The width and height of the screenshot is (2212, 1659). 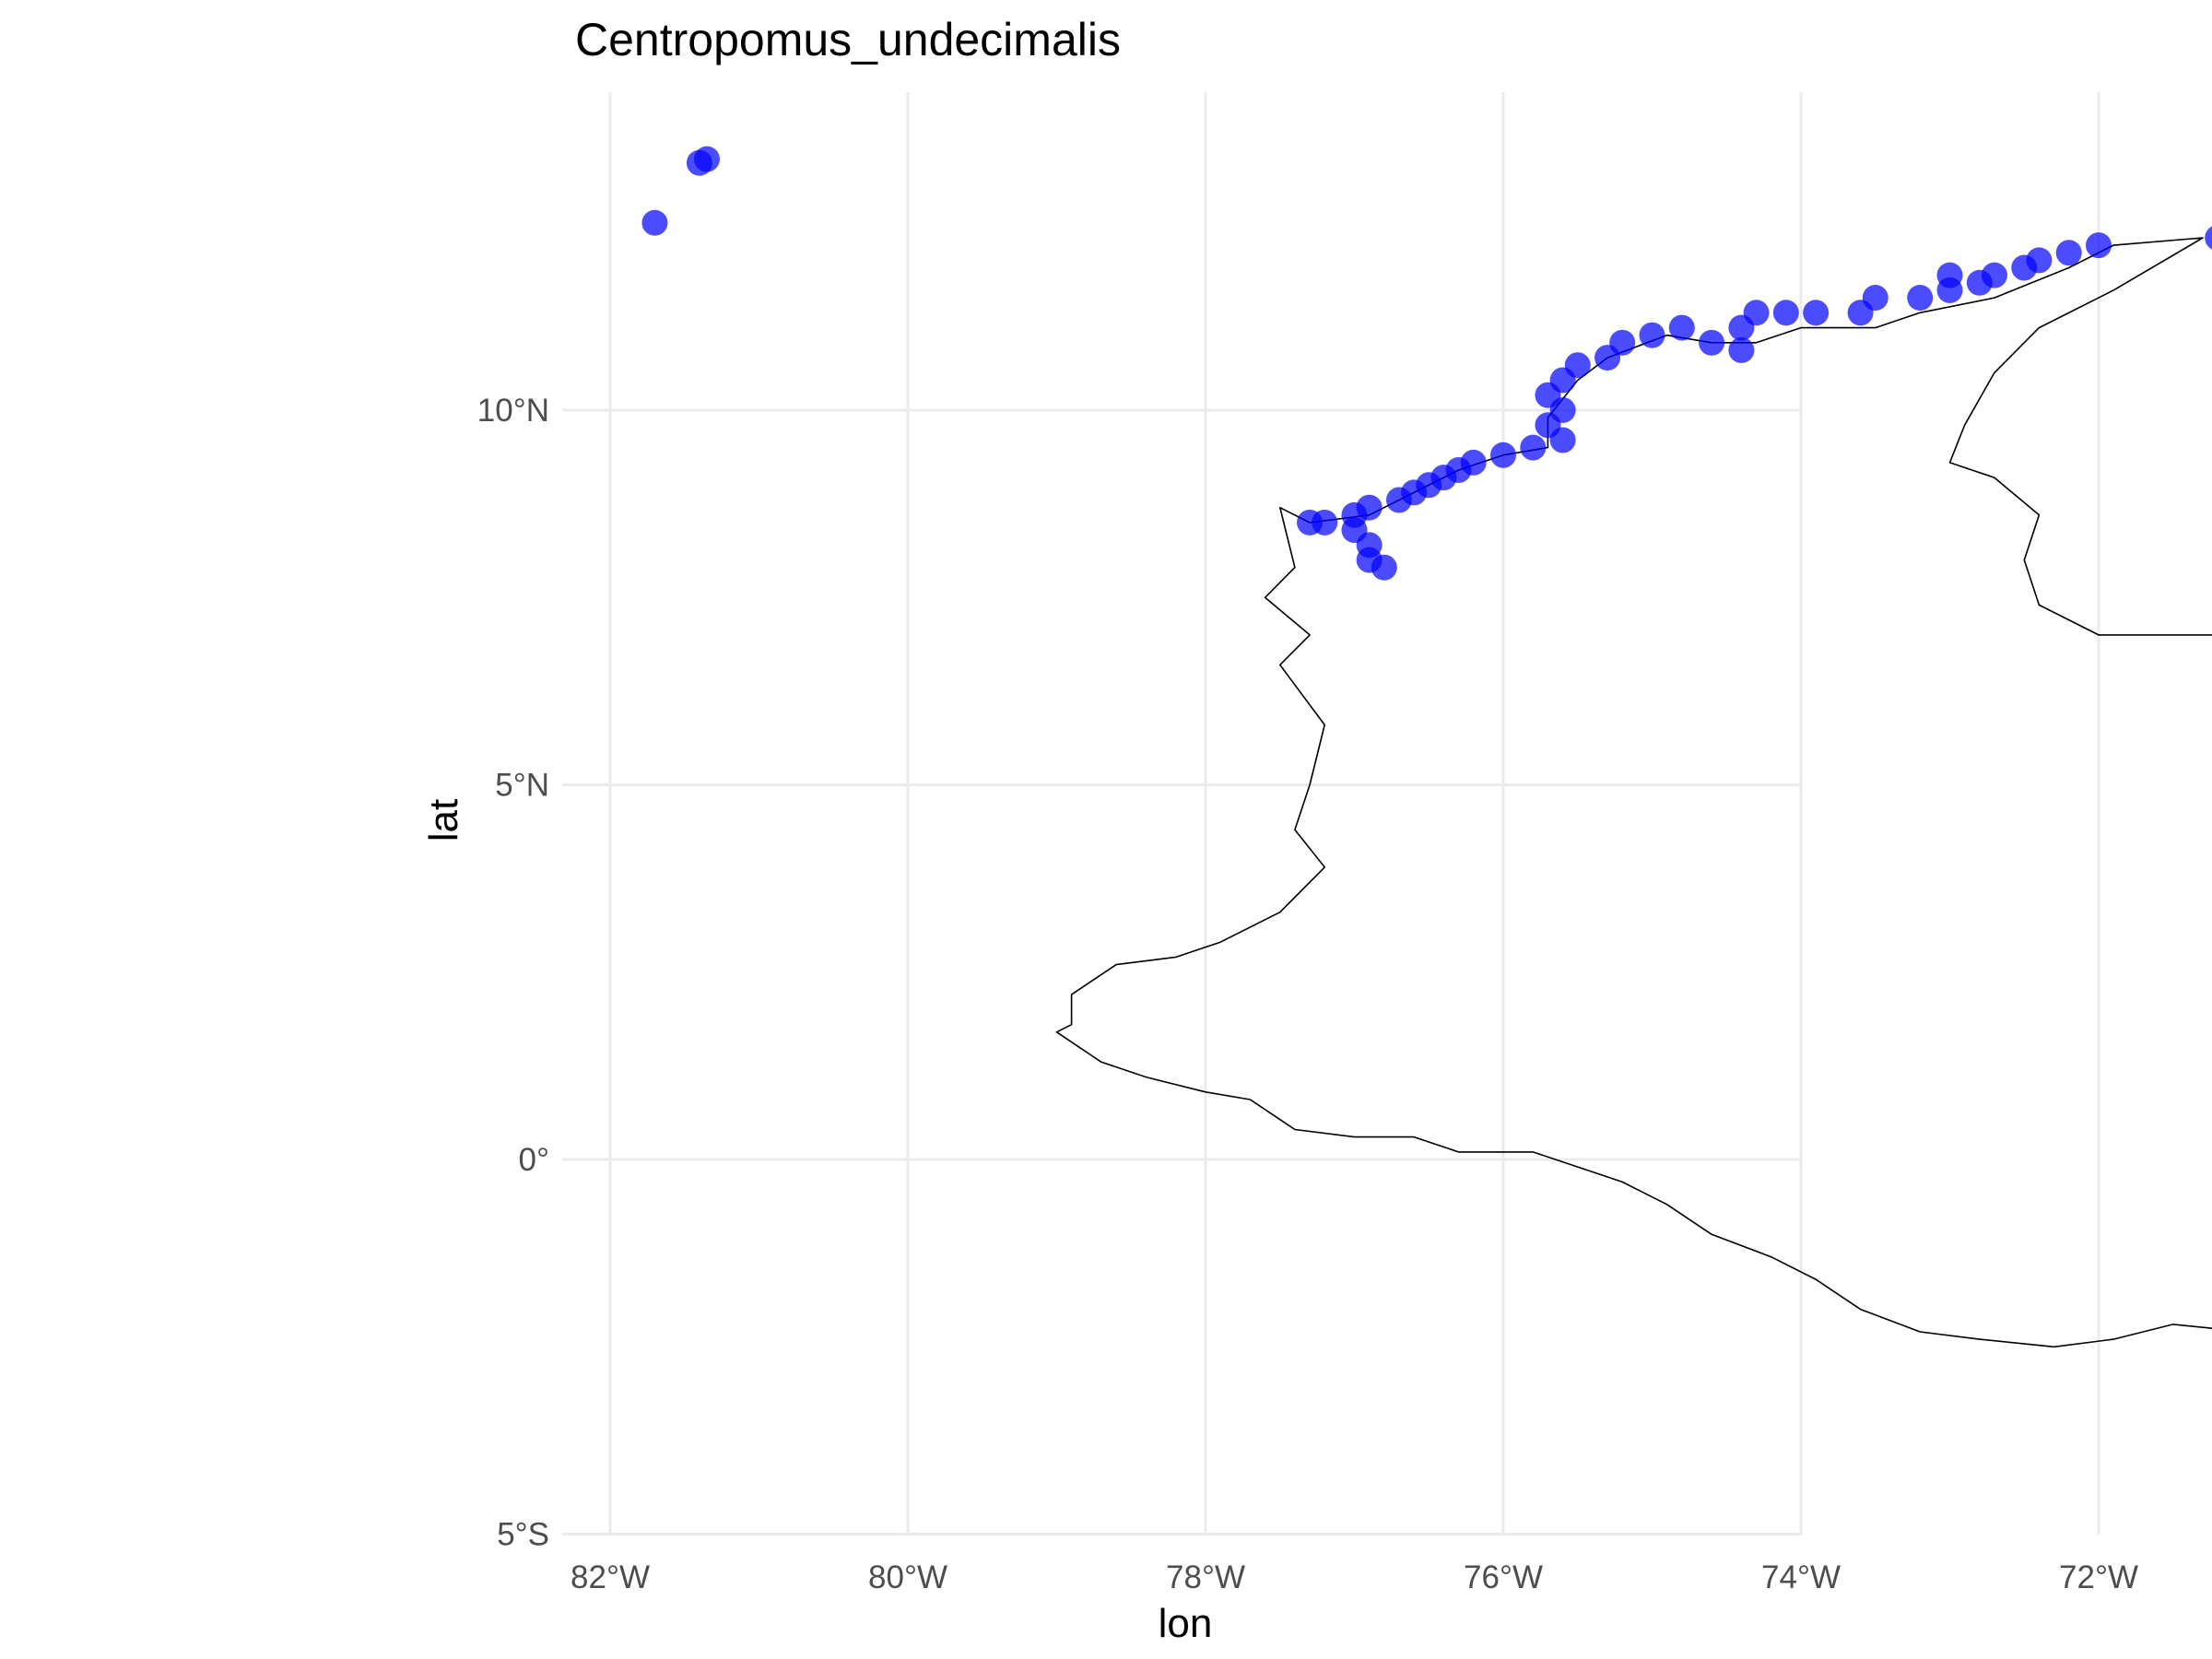 What do you see at coordinates (610, 1577) in the screenshot?
I see `x-tick-label: 82°W` at bounding box center [610, 1577].